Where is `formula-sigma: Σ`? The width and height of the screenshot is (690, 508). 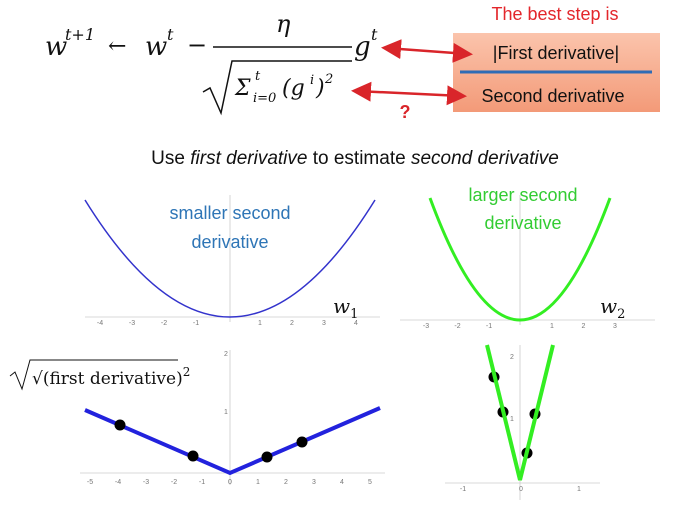 formula-sigma: Σ is located at coordinates (242, 88).